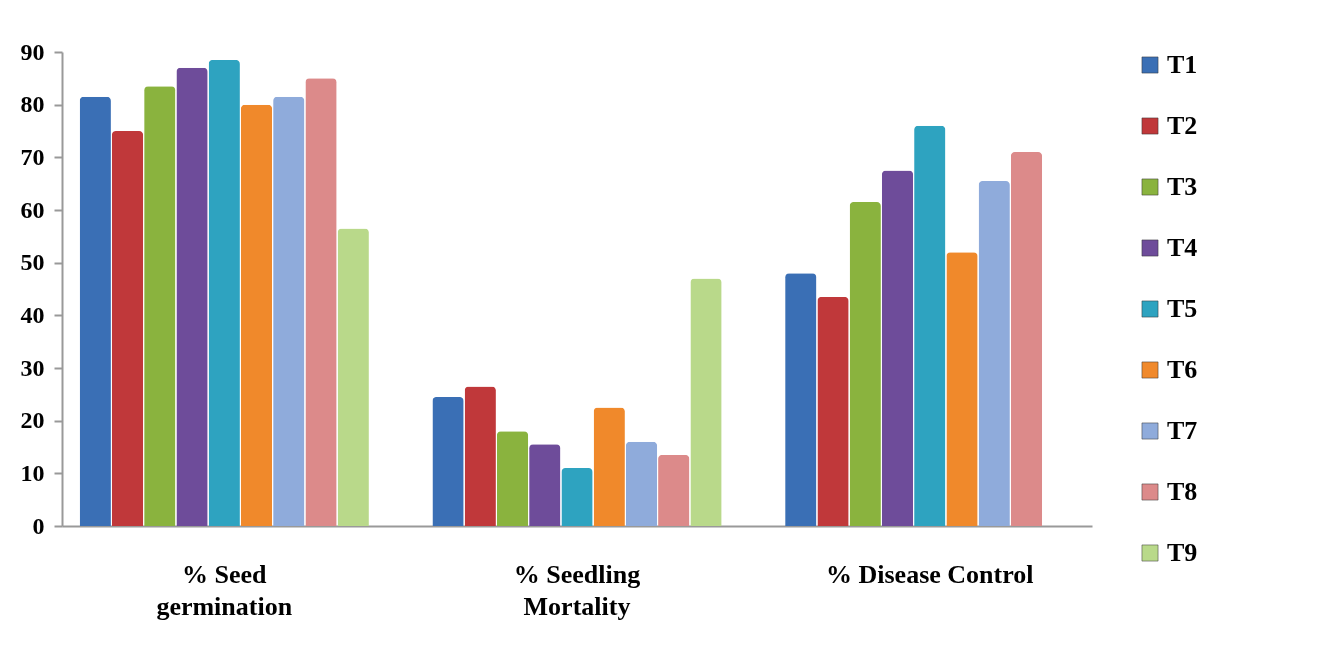 This screenshot has width=1317, height=668. Describe the element at coordinates (32, 209) in the screenshot. I see `y-tick-label: 60` at that location.